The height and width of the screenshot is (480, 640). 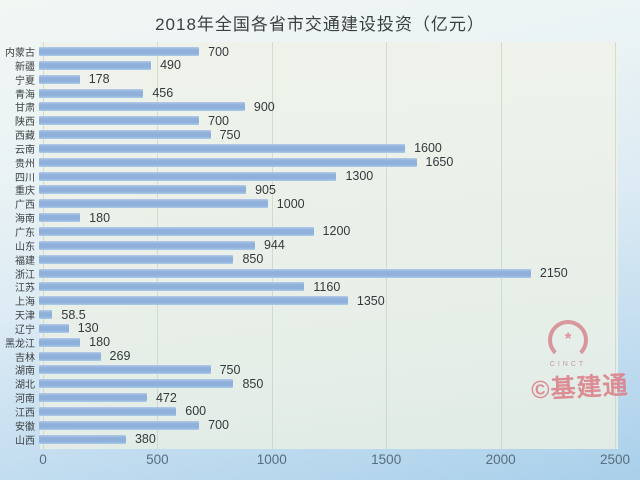 I want to click on category-label: 重庆, so click(x=25, y=192).